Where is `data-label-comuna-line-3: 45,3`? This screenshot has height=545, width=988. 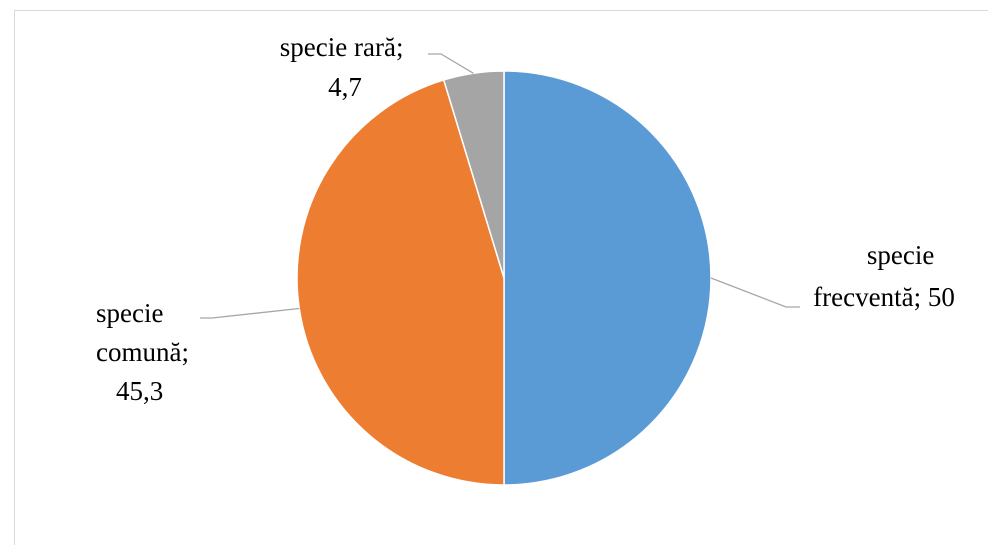 data-label-comuna-line-3: 45,3 is located at coordinates (139, 391).